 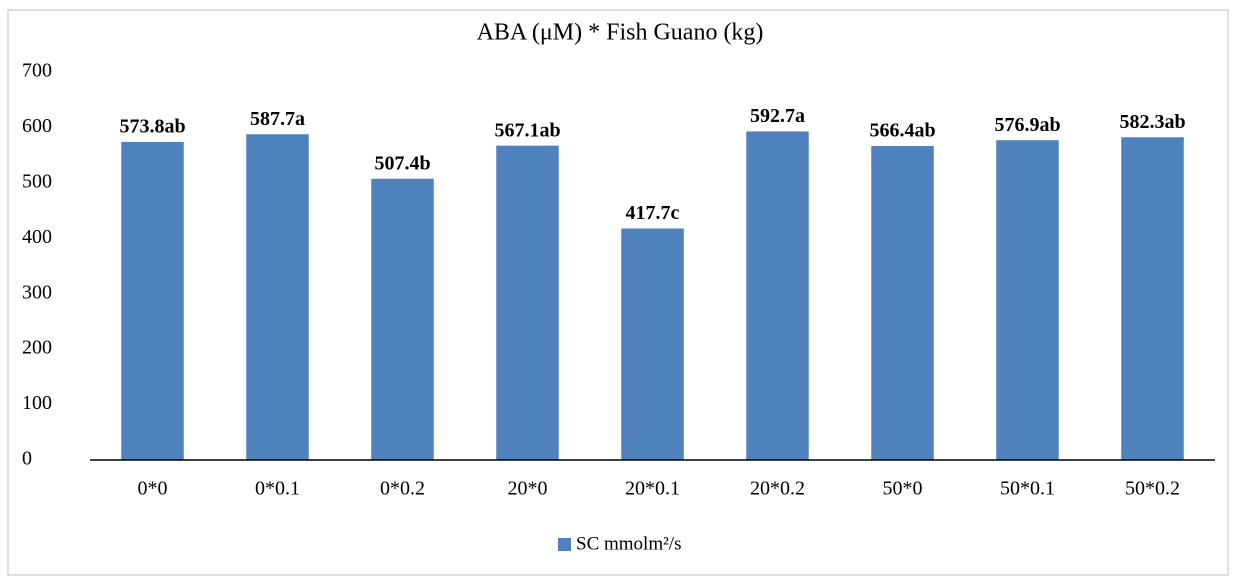 I want to click on x-tick-label: 50*0.1, so click(x=1027, y=489).